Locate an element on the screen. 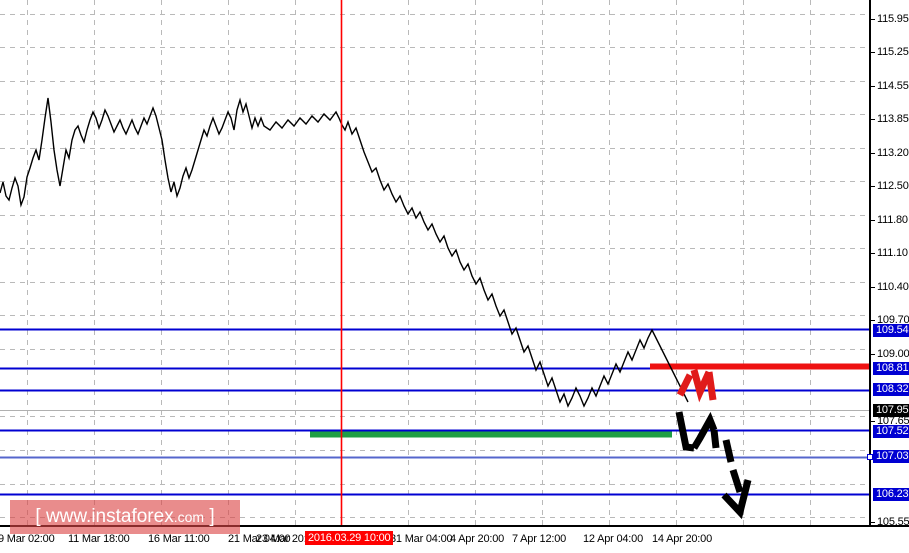  price-tick-label: 115.95 is located at coordinates (893, 19).